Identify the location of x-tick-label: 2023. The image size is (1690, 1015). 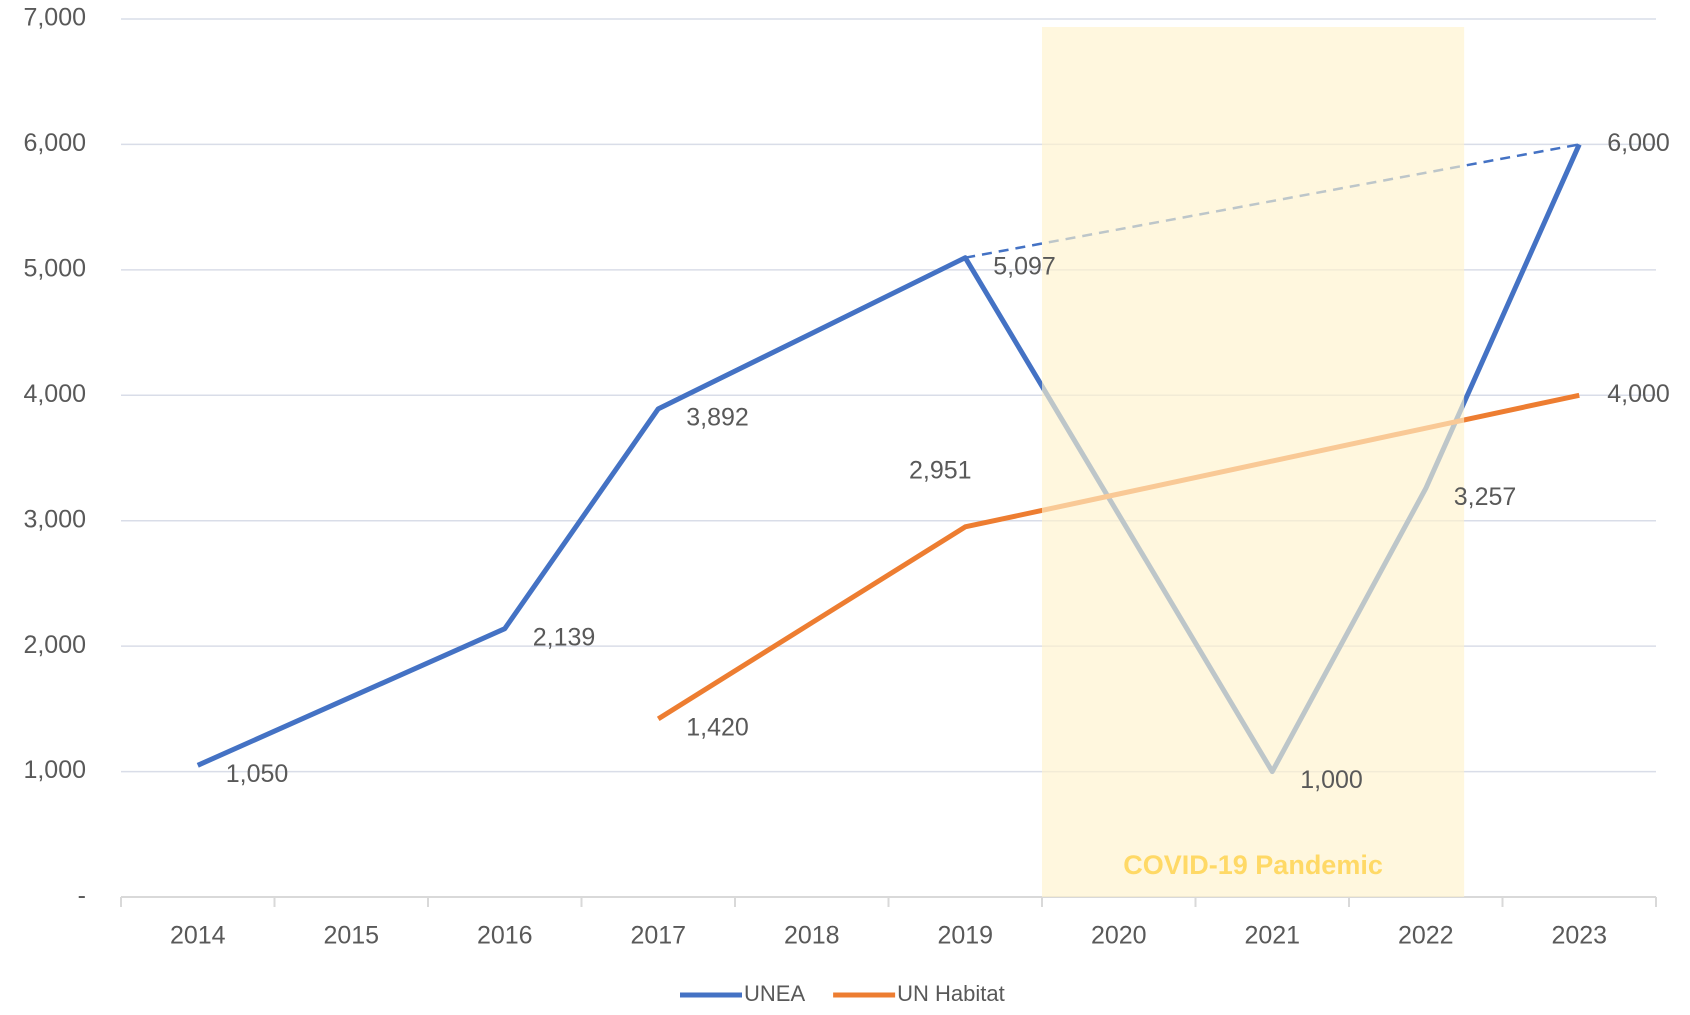
(1579, 936).